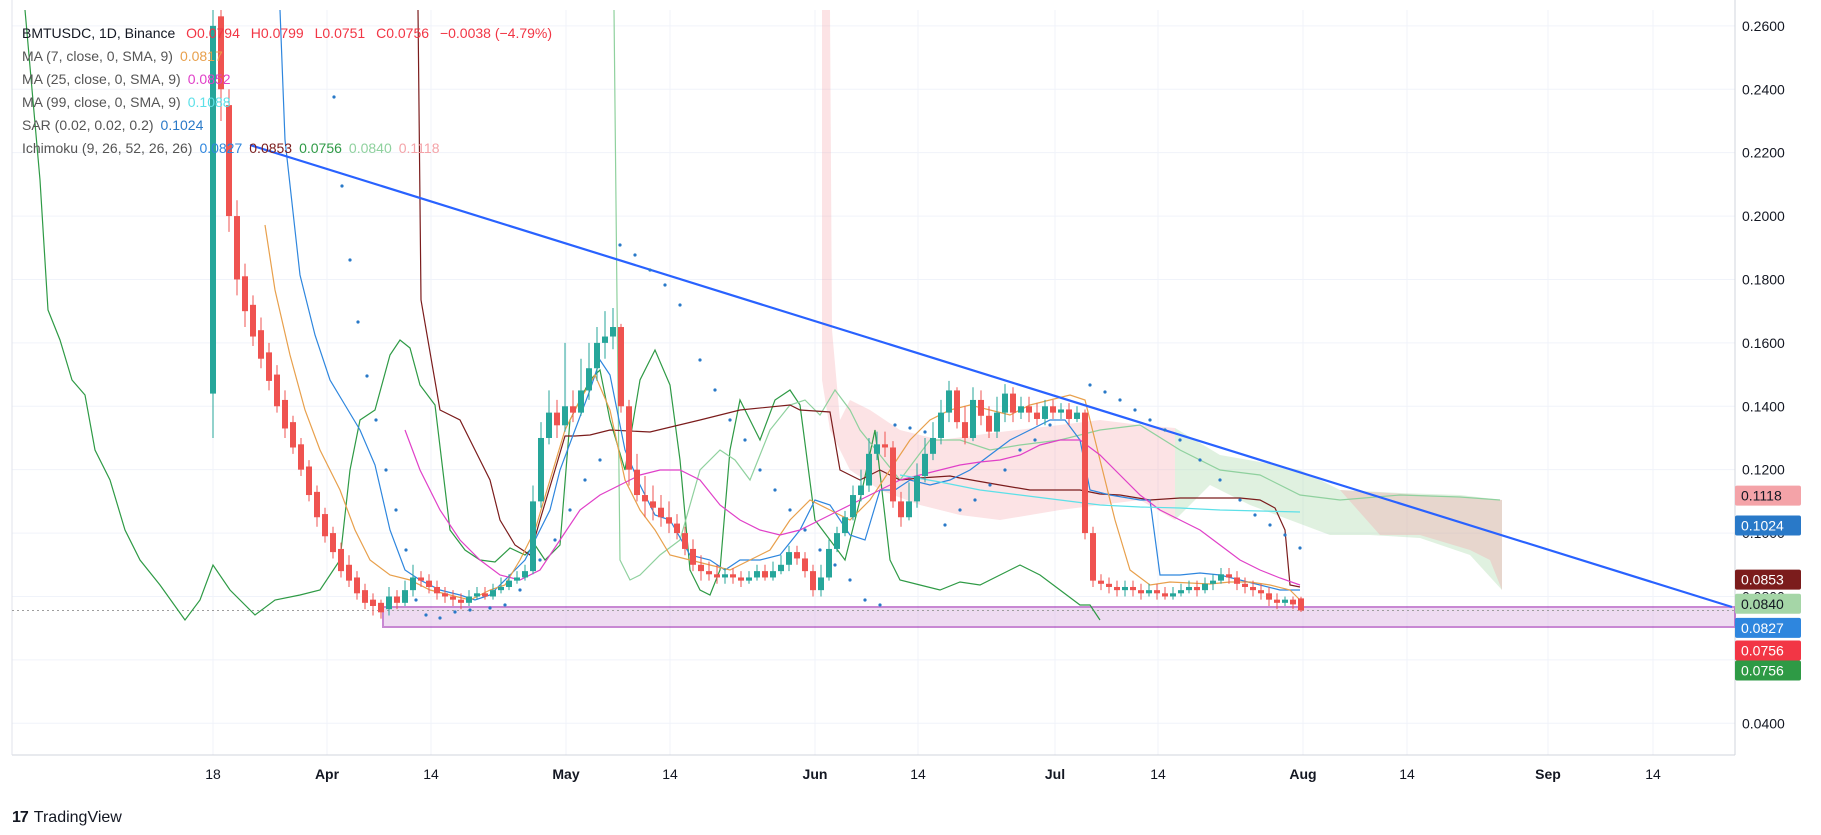  What do you see at coordinates (565, 774) in the screenshot?
I see `x-tick-label: May` at bounding box center [565, 774].